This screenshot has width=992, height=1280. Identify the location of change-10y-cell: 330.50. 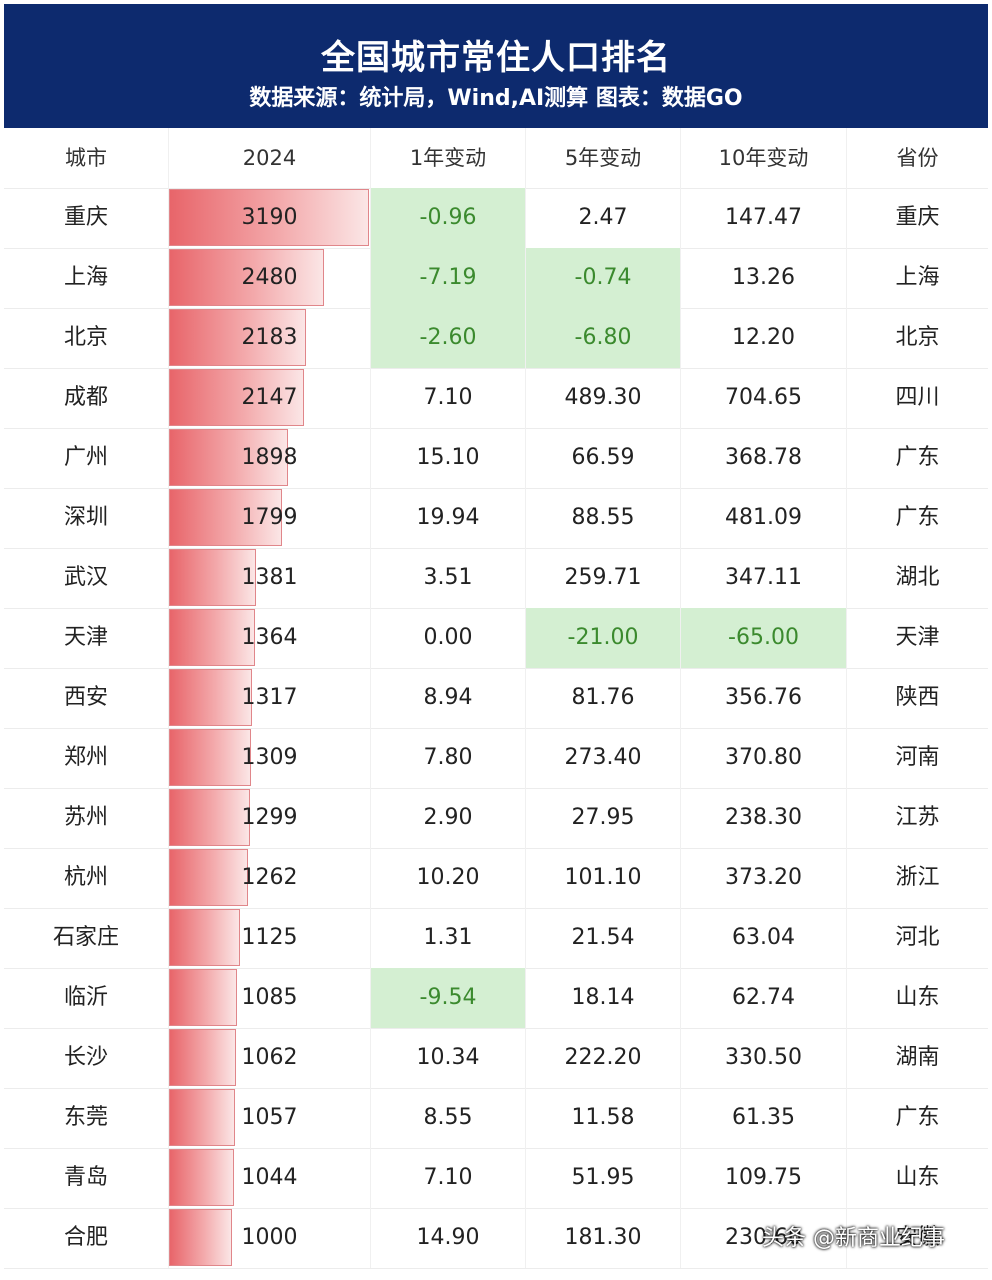
(763, 1058).